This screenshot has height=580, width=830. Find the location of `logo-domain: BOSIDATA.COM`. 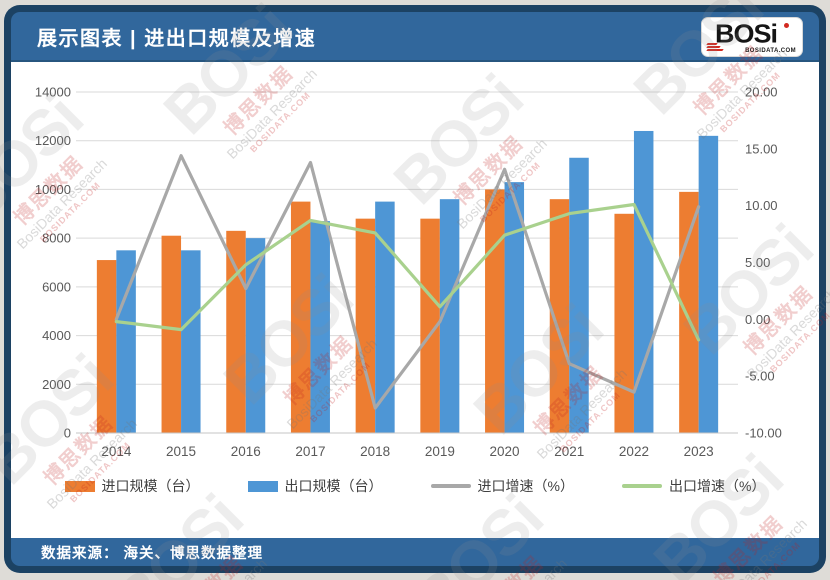

logo-domain: BOSIDATA.COM is located at coordinates (770, 51).